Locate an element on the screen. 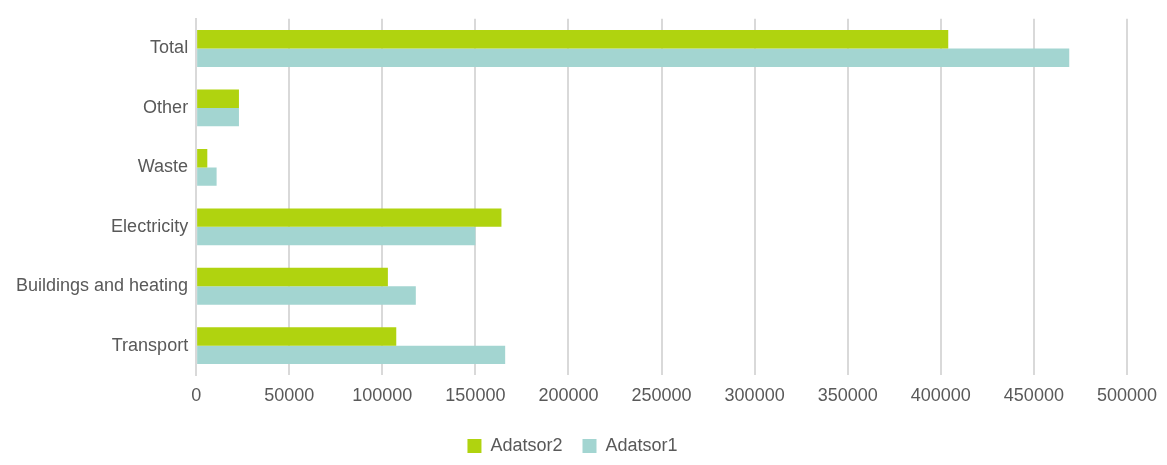  x-tick-label: 150000 is located at coordinates (475, 395).